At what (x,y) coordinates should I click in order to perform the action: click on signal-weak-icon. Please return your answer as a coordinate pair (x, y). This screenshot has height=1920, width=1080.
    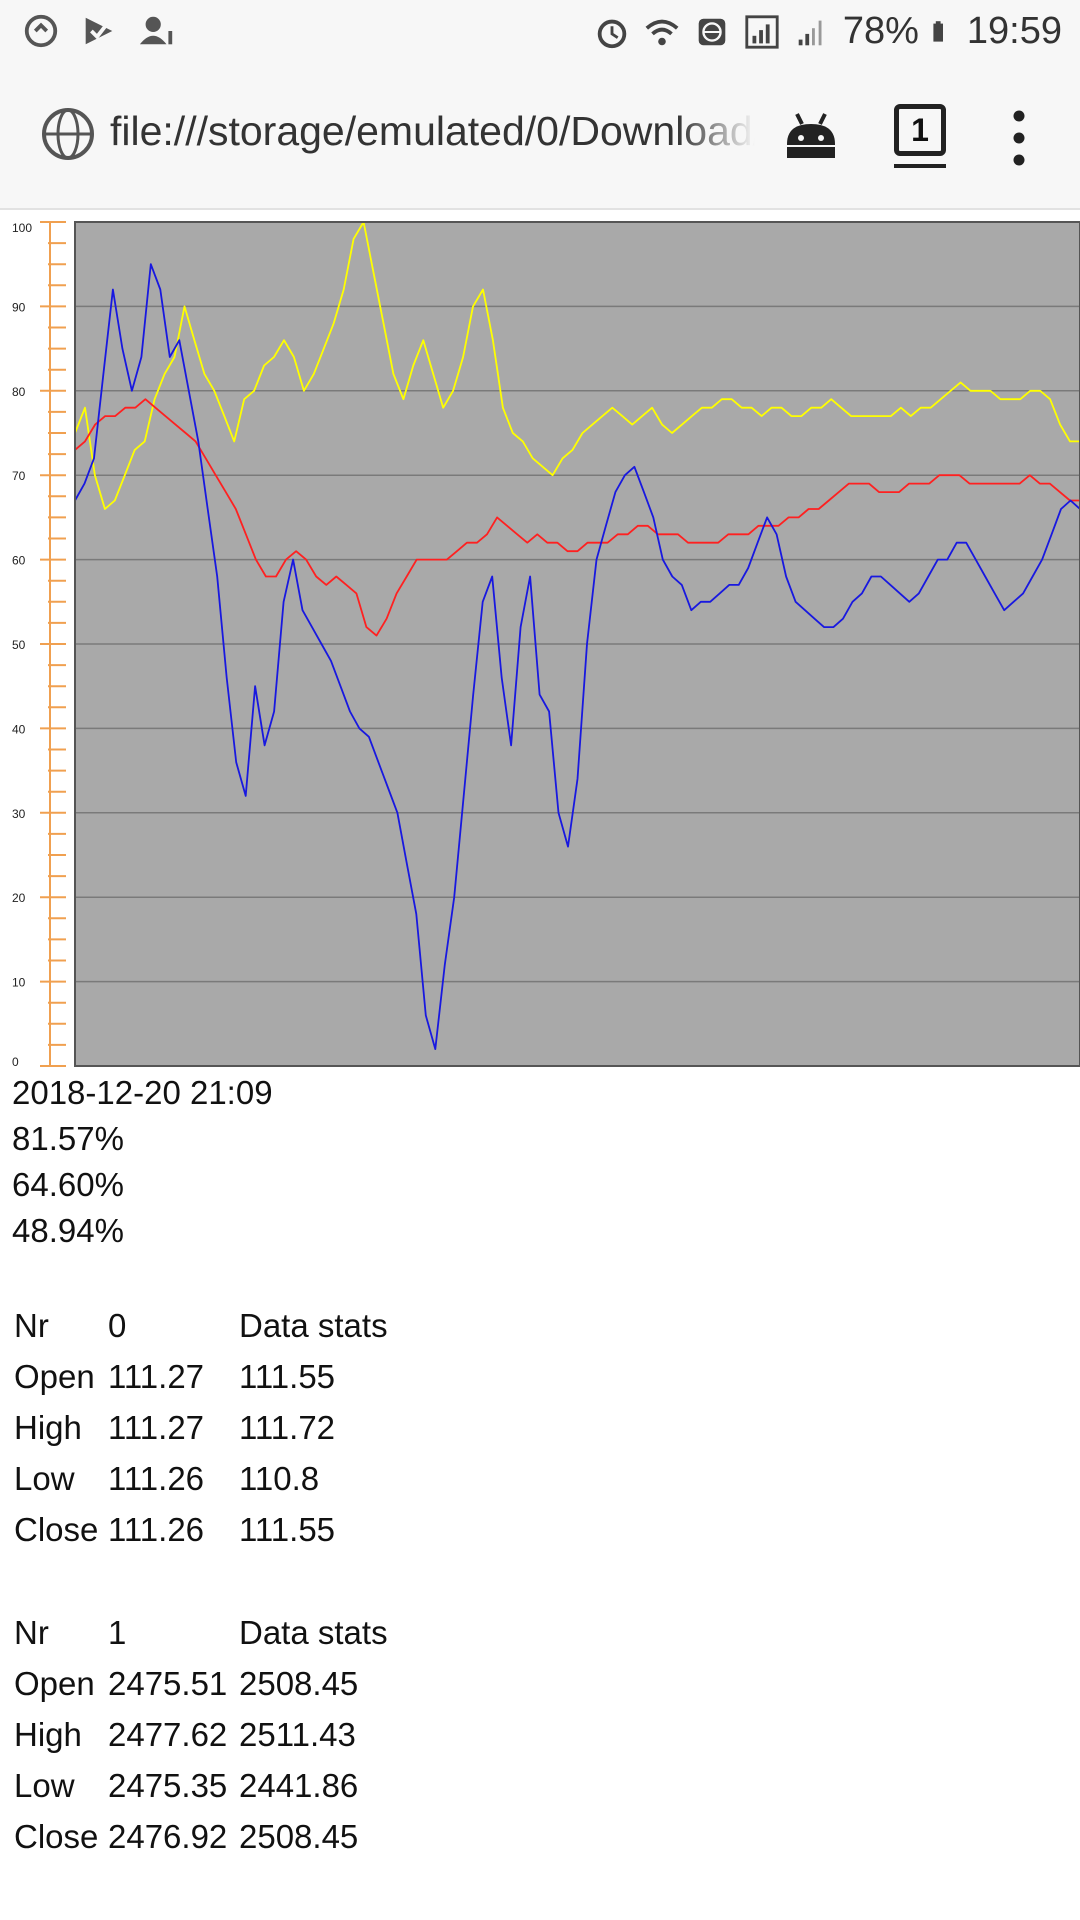
    Looking at the image, I should click on (810, 32).